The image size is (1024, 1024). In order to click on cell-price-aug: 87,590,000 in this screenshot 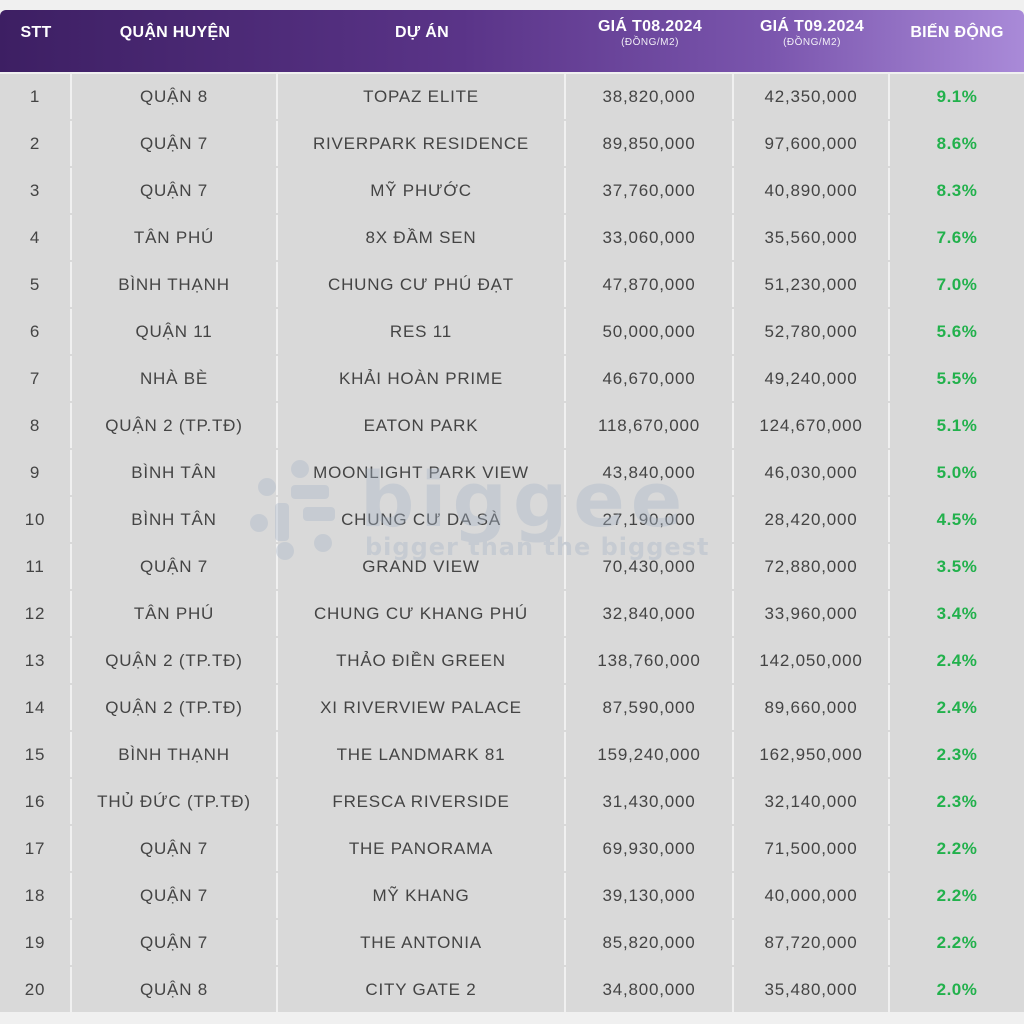, I will do `click(650, 707)`.